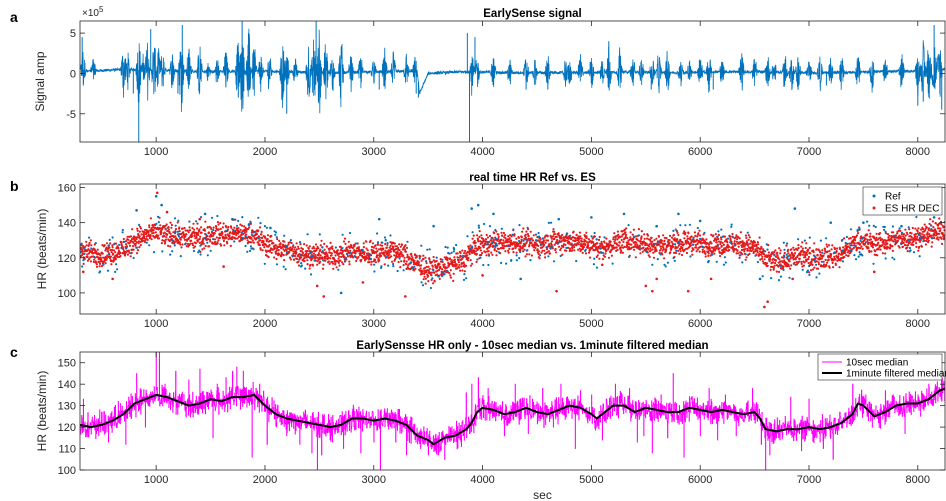 This screenshot has height=501, width=946. Describe the element at coordinates (482, 480) in the screenshot. I see `x-tick-label: 4000` at that location.